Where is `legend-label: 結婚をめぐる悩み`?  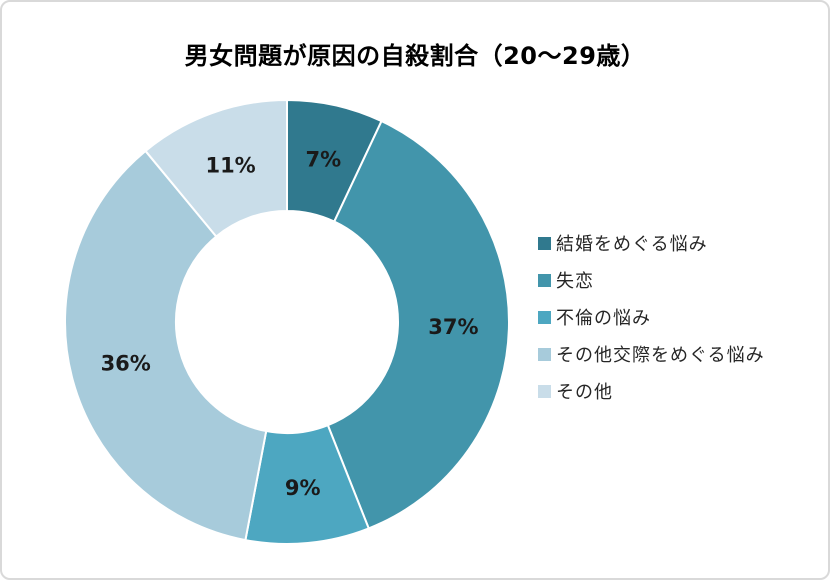
legend-label: 結婚をめぐる悩み is located at coordinates (632, 244).